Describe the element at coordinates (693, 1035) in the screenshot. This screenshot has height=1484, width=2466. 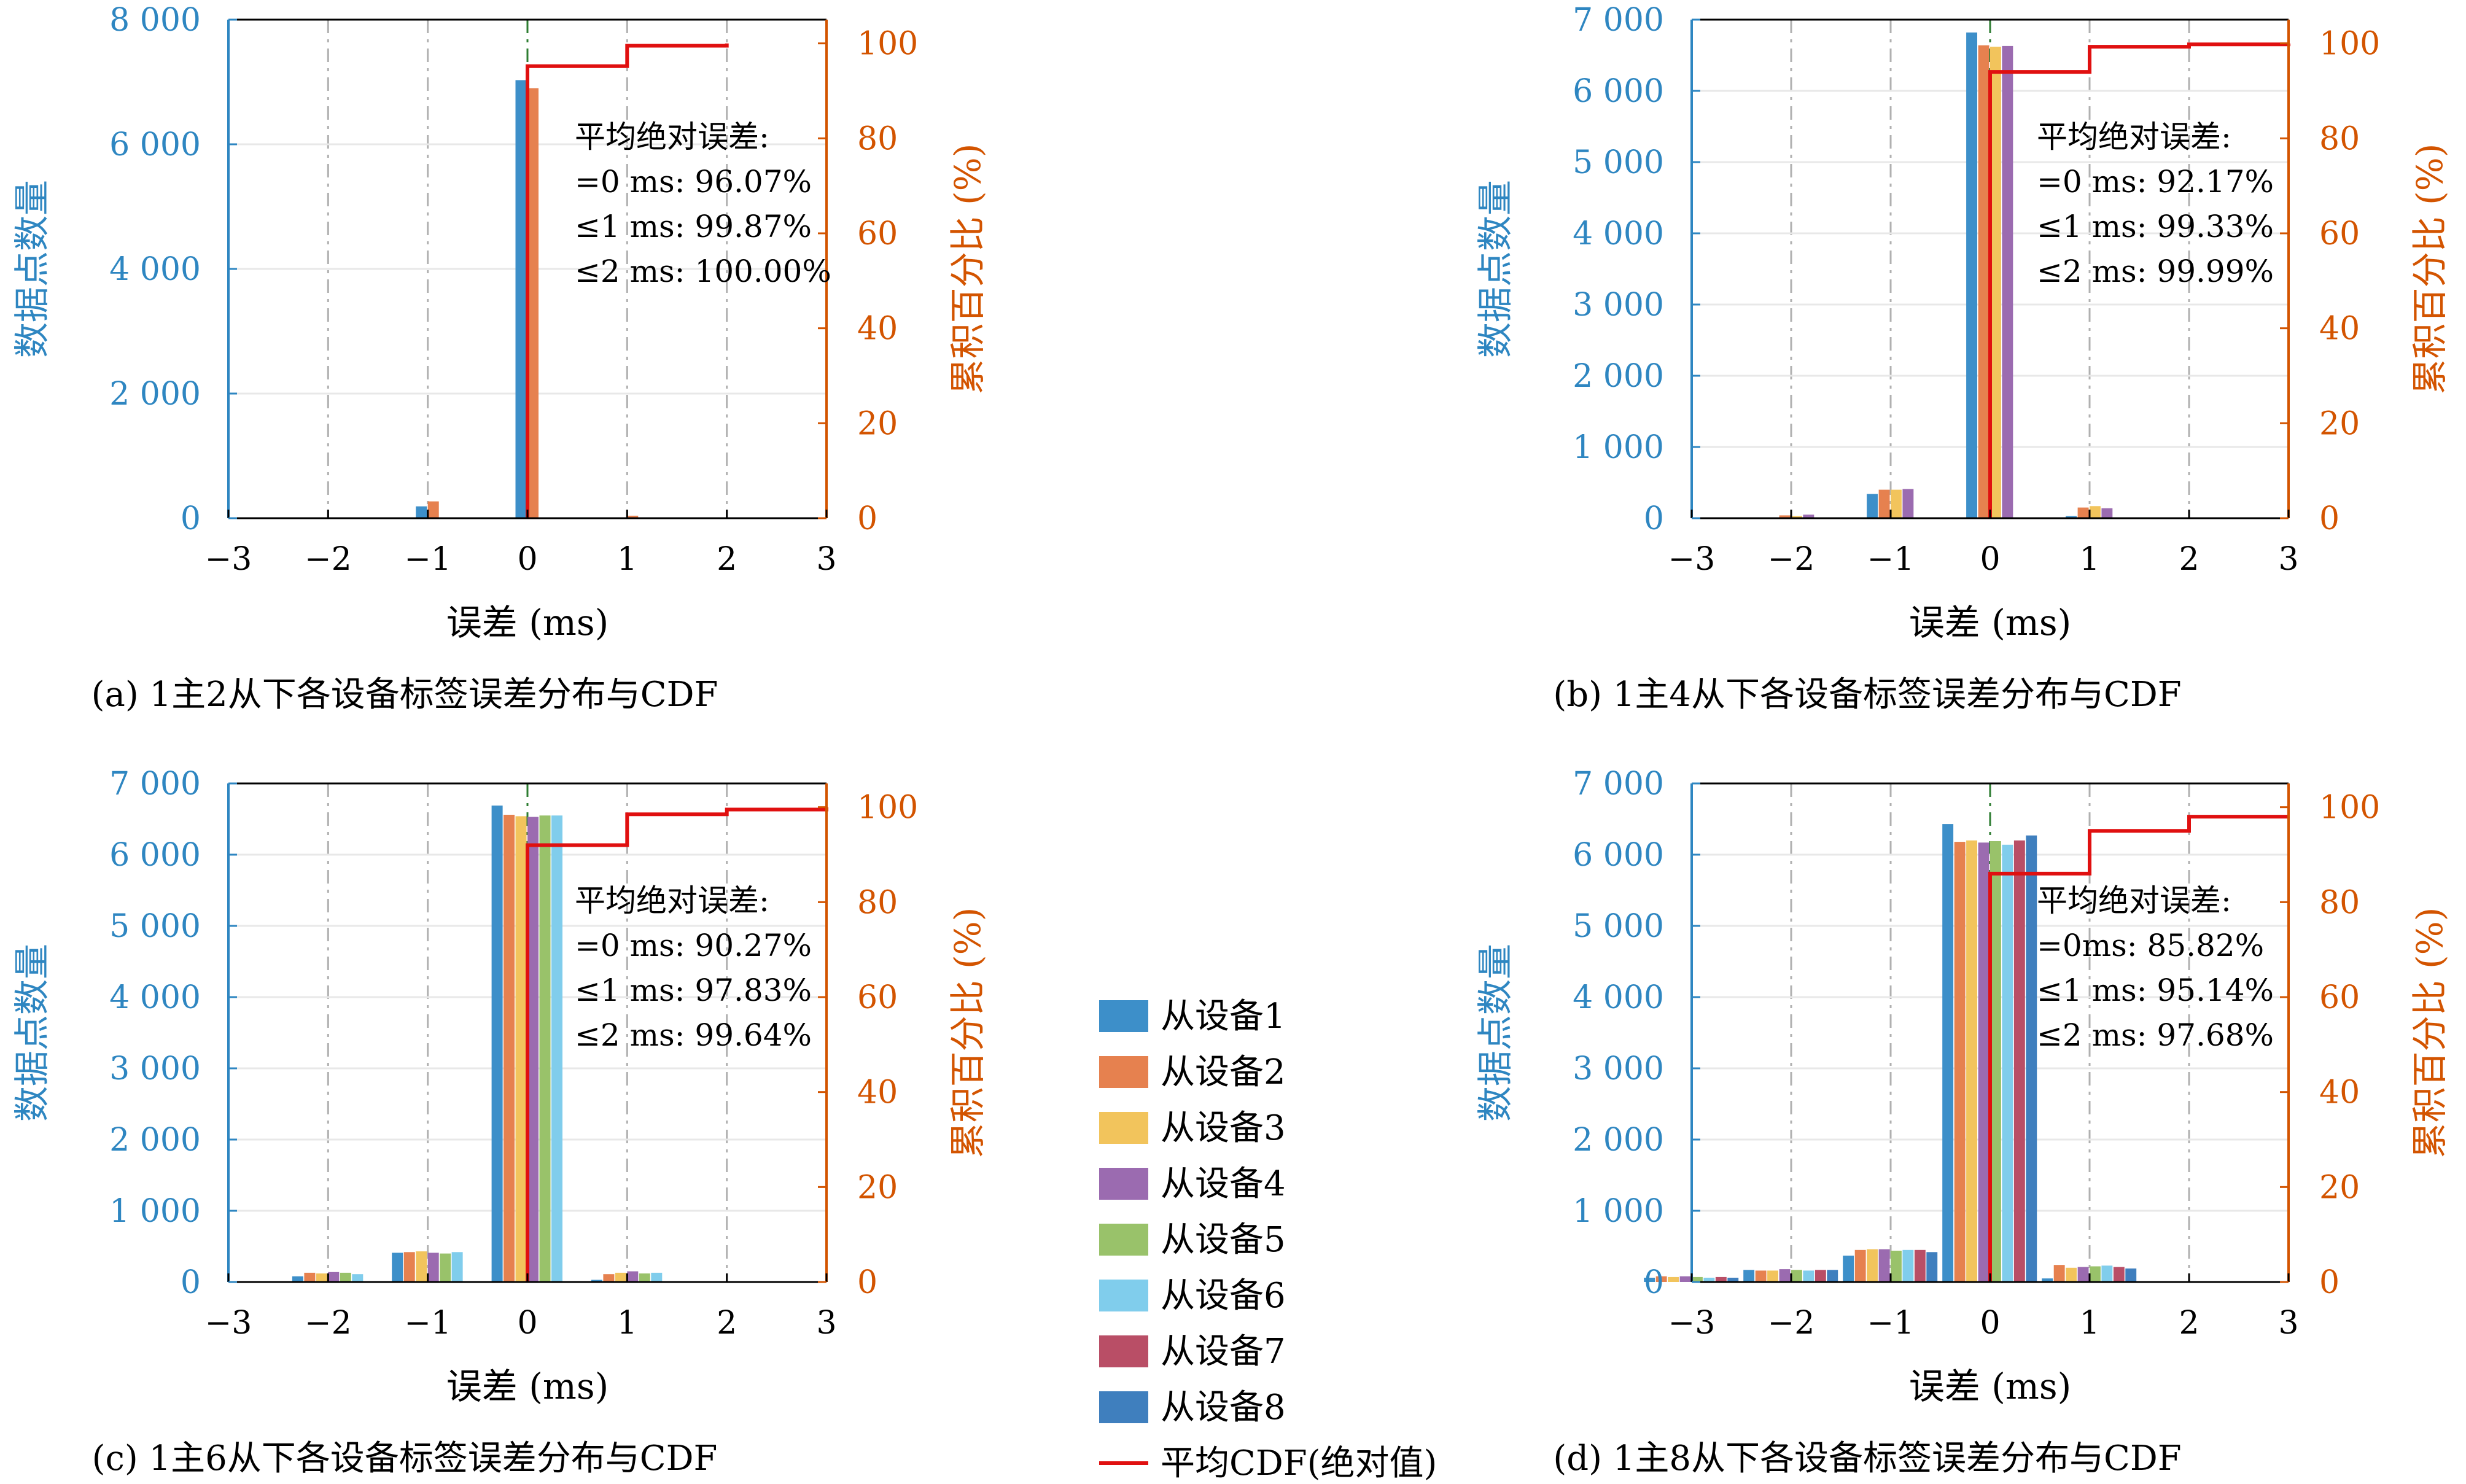
I see `annotation-line: ≤2 ms: 99.64%` at that location.